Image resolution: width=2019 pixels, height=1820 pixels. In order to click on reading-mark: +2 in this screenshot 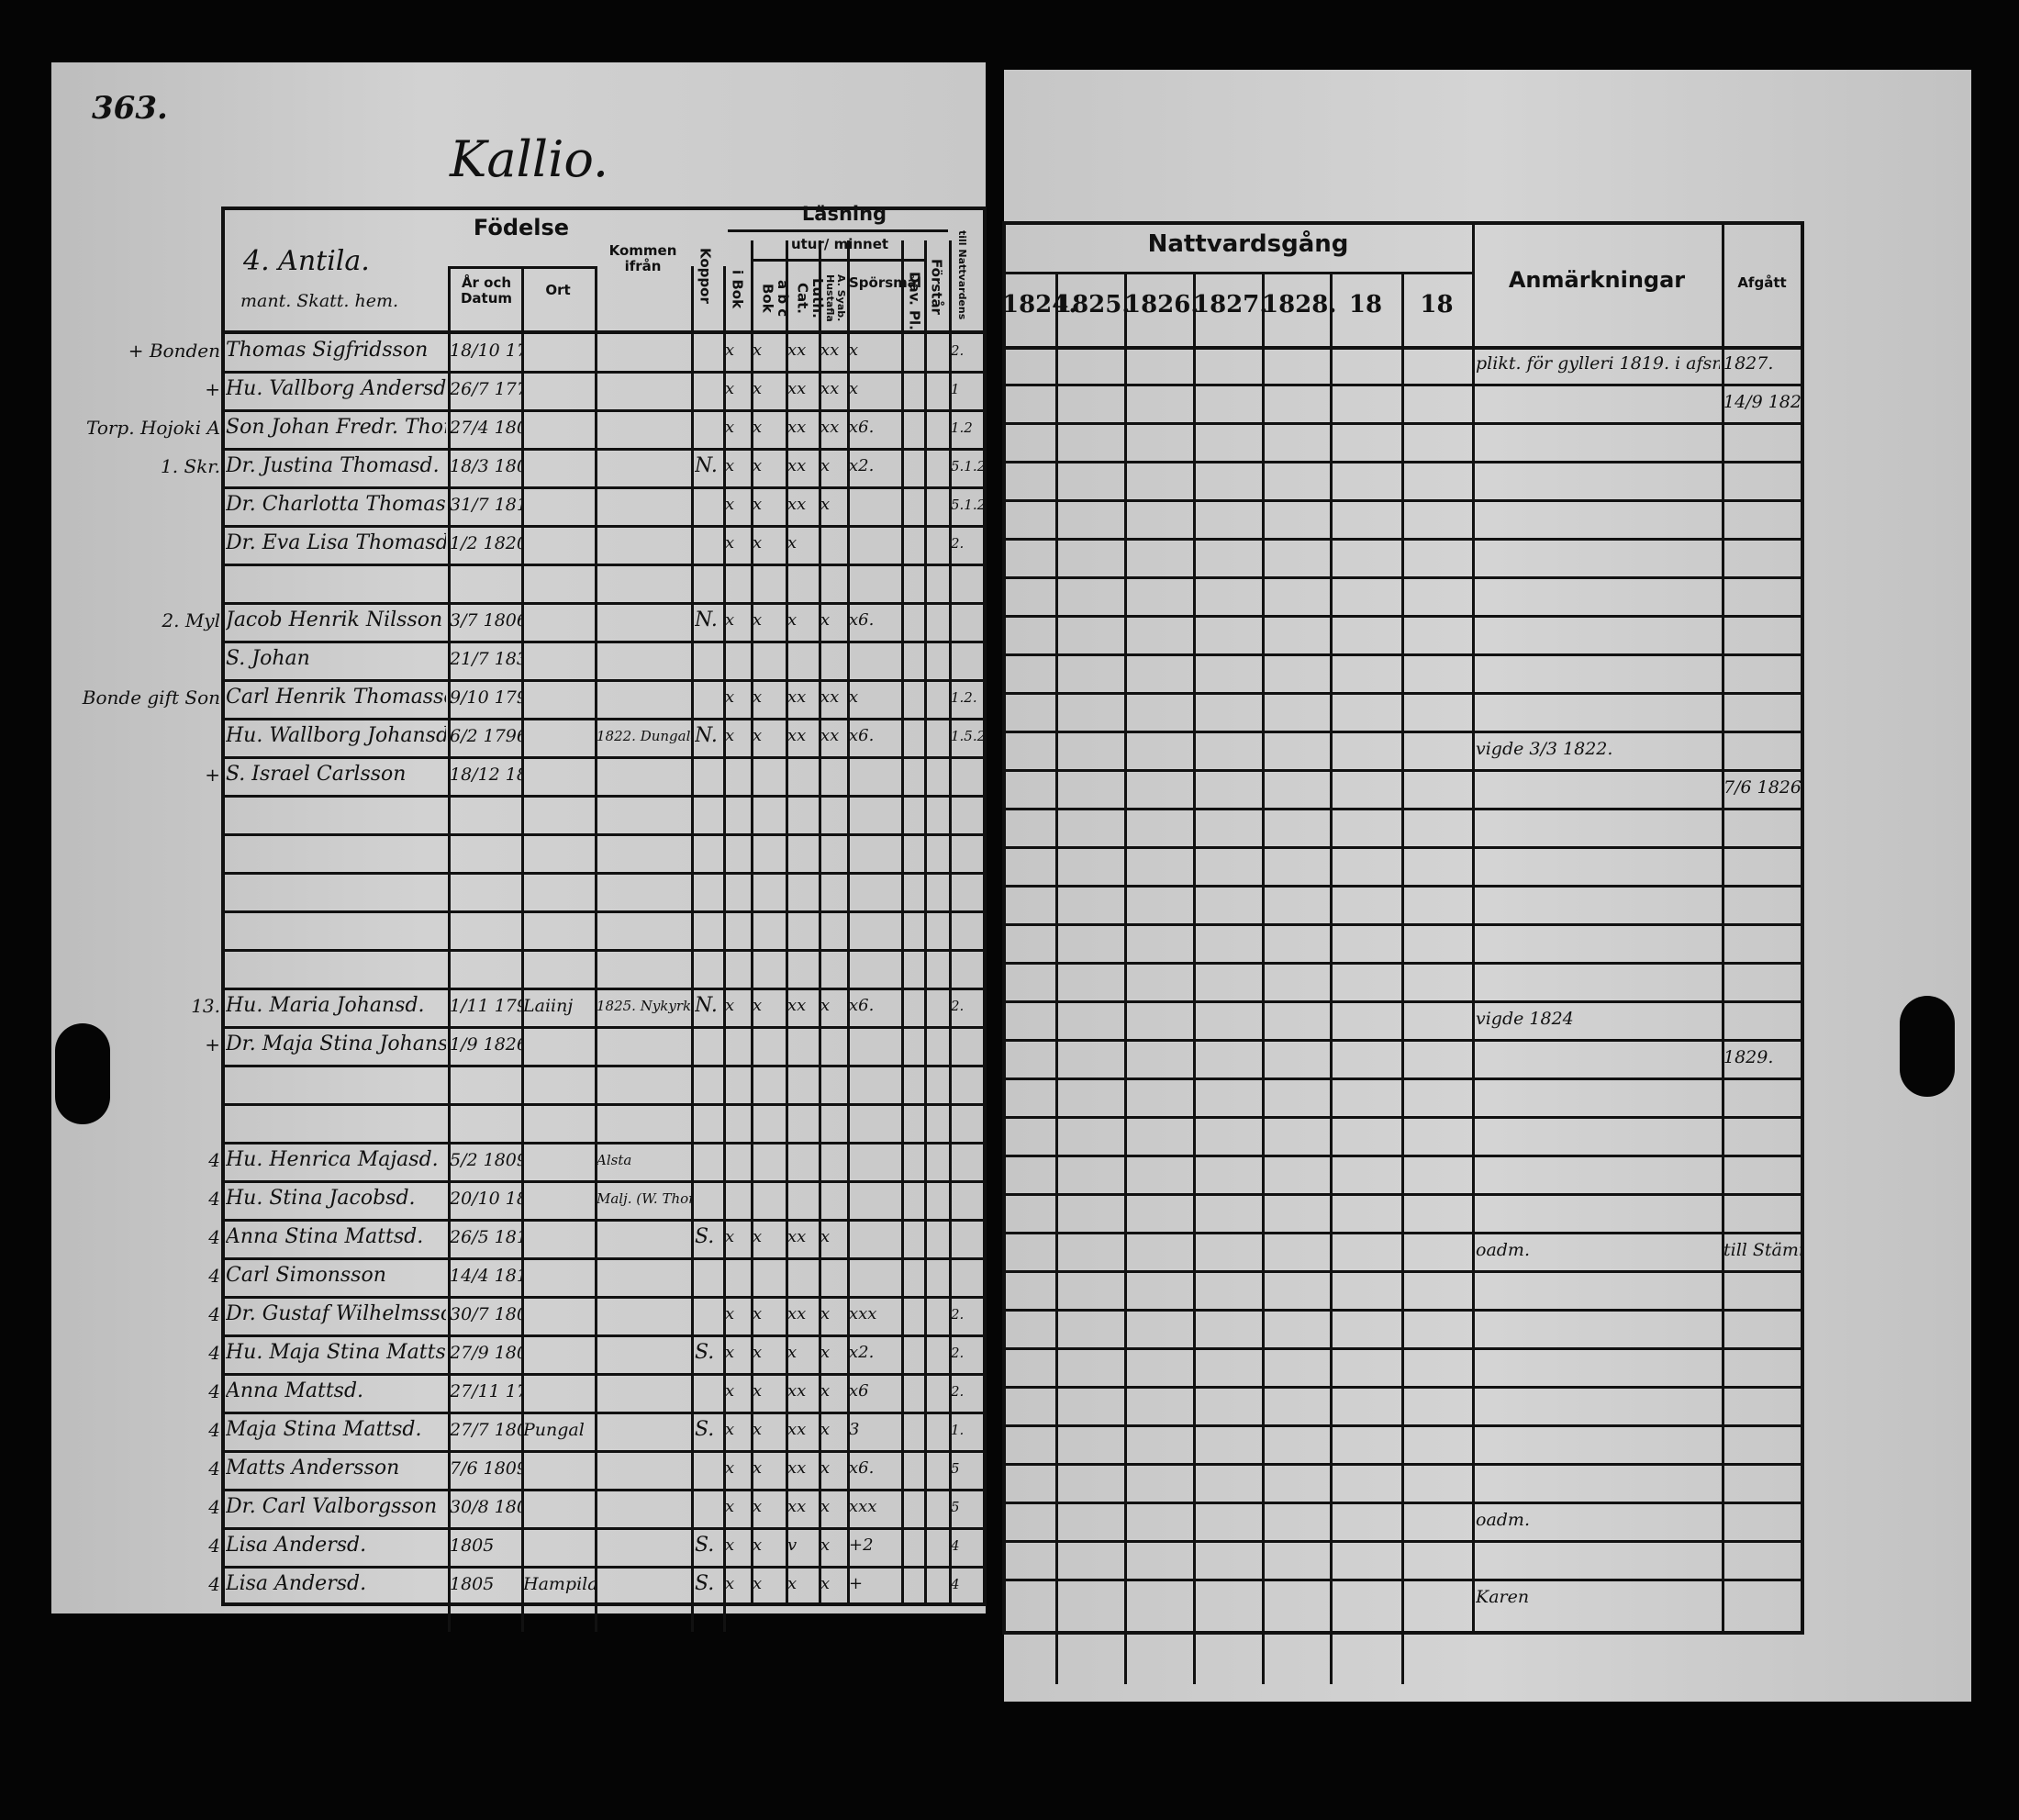, I will do `click(861, 1545)`.